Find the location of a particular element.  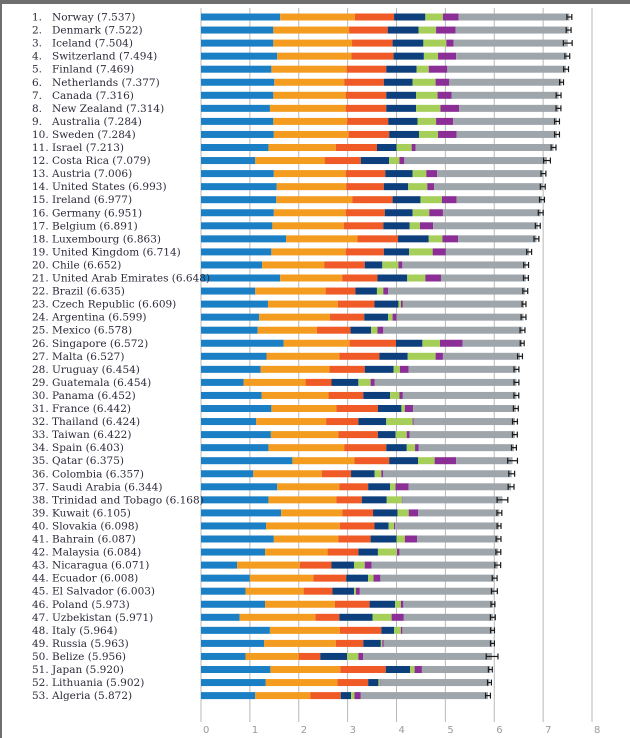

country-name: Belgium is located at coordinates (74, 226).